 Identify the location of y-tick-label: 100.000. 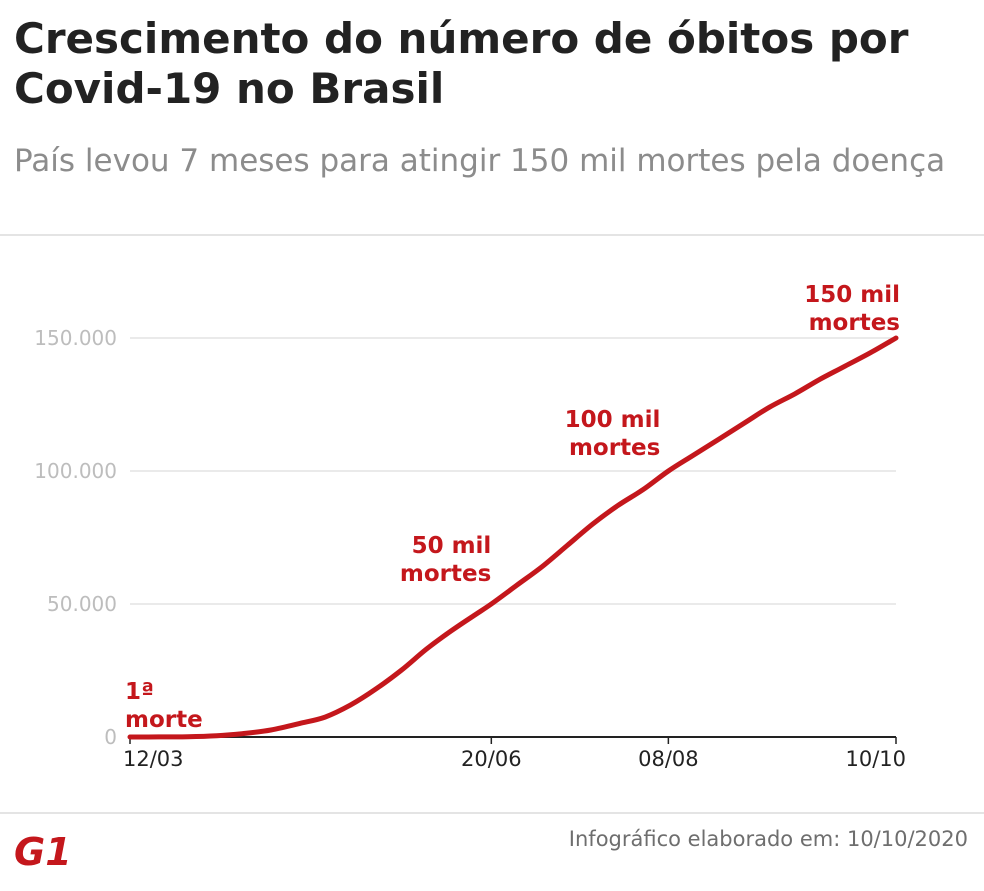
(75, 471).